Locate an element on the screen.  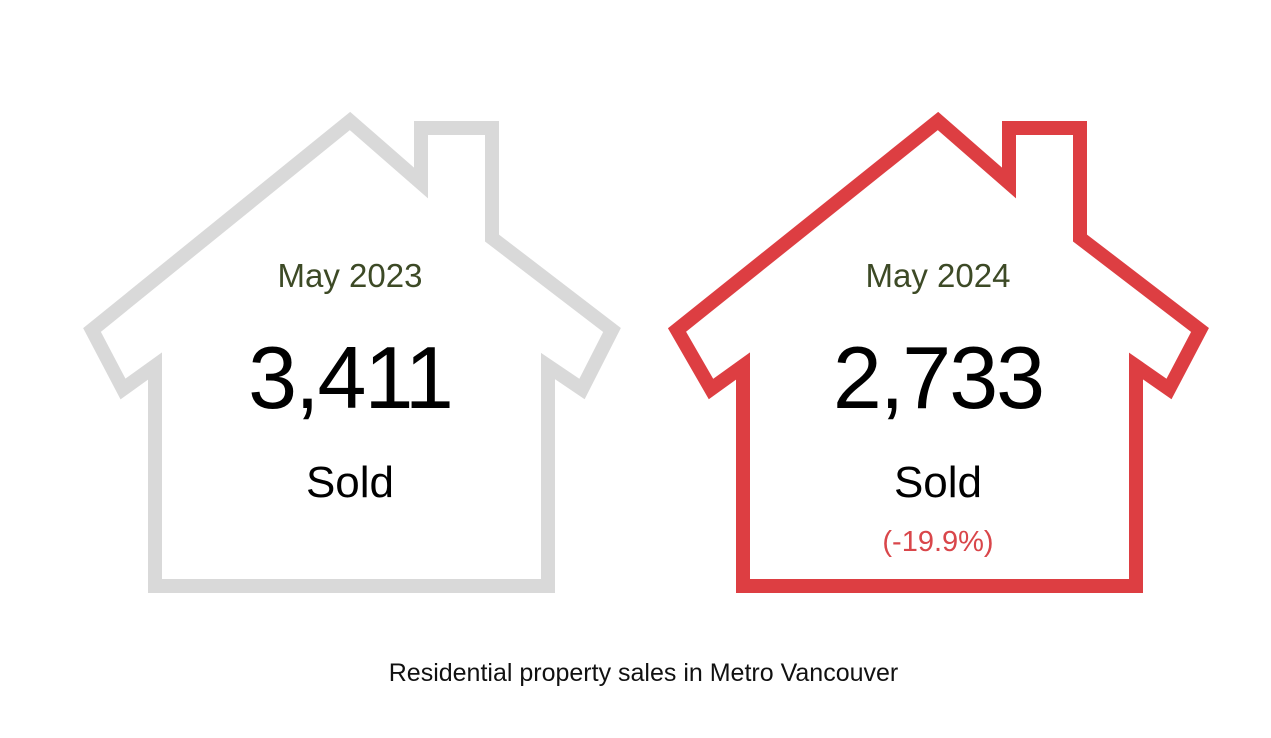
sales-count: 2,733 is located at coordinates (938, 377).